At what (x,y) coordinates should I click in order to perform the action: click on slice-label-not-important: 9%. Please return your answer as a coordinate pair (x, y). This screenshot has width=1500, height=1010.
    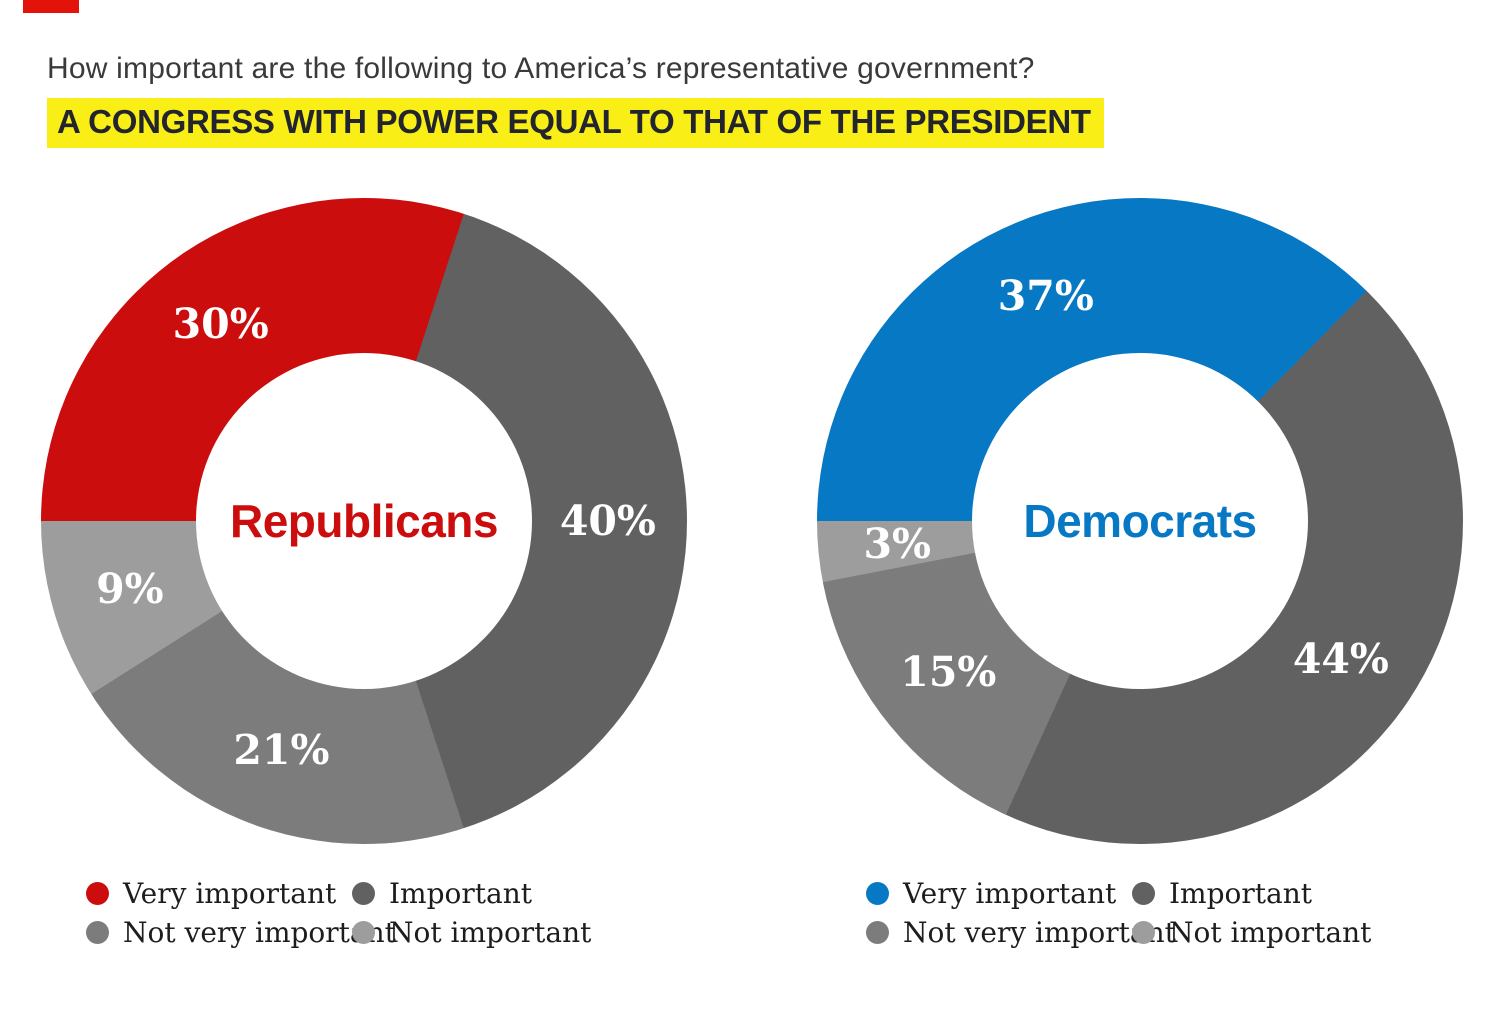
    Looking at the image, I should click on (130, 589).